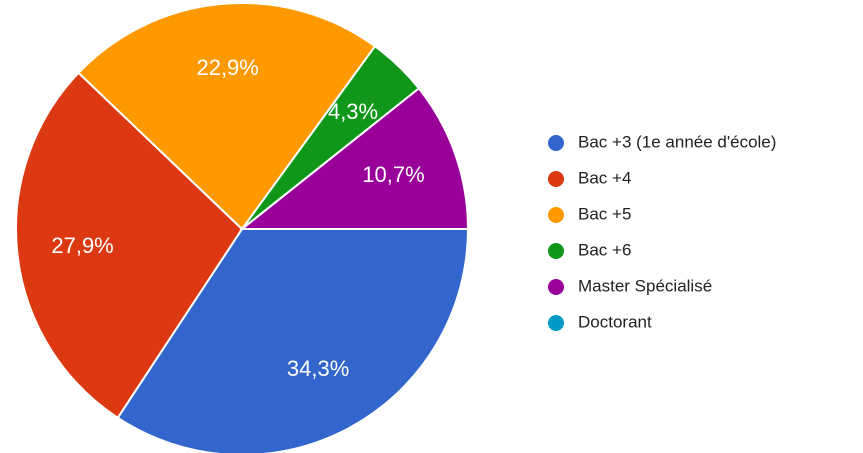 This screenshot has width=863, height=453. What do you see at coordinates (604, 213) in the screenshot?
I see `legend-label: Bac +5` at bounding box center [604, 213].